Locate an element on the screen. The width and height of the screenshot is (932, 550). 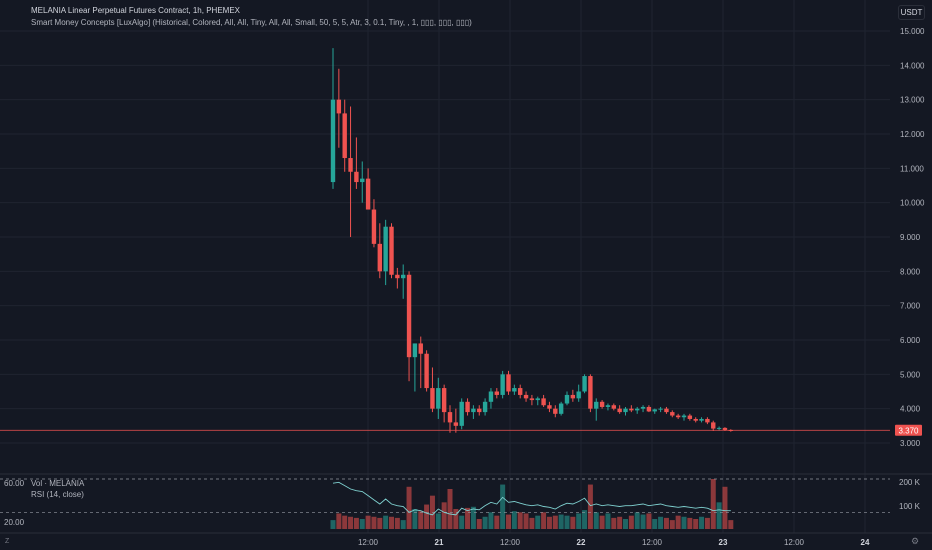
price-tick: 13.000 is located at coordinates (912, 100).